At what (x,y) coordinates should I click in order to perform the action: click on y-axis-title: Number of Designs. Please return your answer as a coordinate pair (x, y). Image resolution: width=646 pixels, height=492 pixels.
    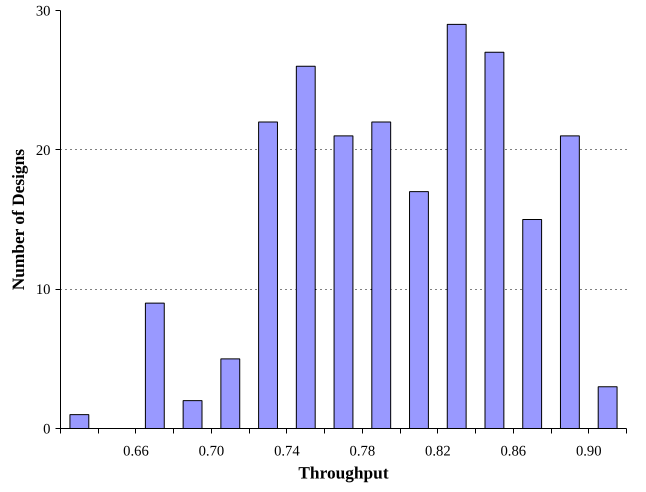
    Looking at the image, I should click on (18, 219).